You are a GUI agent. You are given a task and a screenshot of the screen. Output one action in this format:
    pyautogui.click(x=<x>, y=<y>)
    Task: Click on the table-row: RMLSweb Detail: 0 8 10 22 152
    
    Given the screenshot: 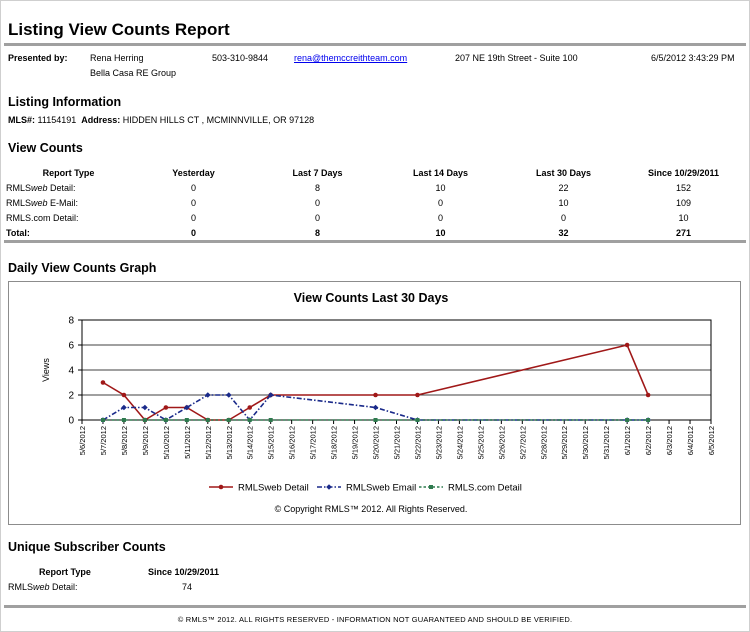 What is the action you would take?
    pyautogui.click(x=374, y=187)
    